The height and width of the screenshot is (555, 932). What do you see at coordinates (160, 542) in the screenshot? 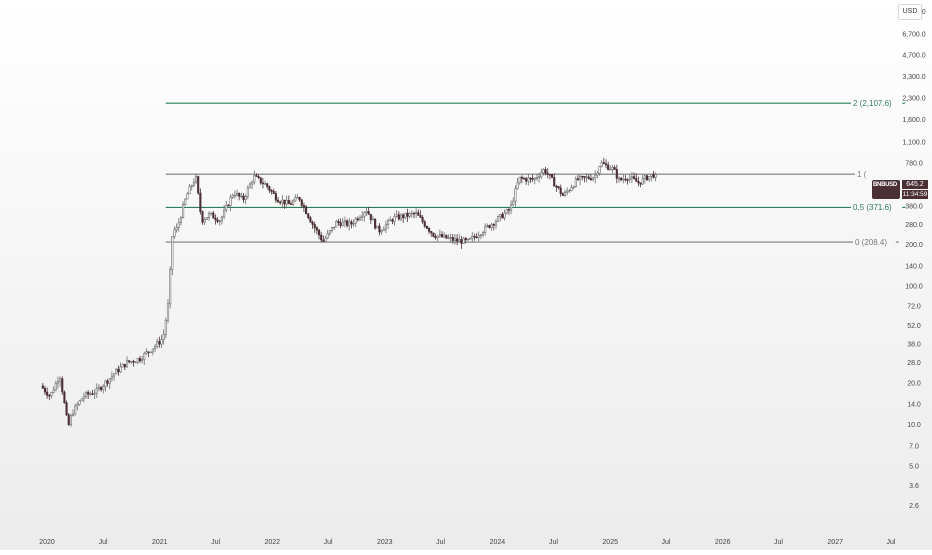
I see `x-tick-label: 2021` at bounding box center [160, 542].